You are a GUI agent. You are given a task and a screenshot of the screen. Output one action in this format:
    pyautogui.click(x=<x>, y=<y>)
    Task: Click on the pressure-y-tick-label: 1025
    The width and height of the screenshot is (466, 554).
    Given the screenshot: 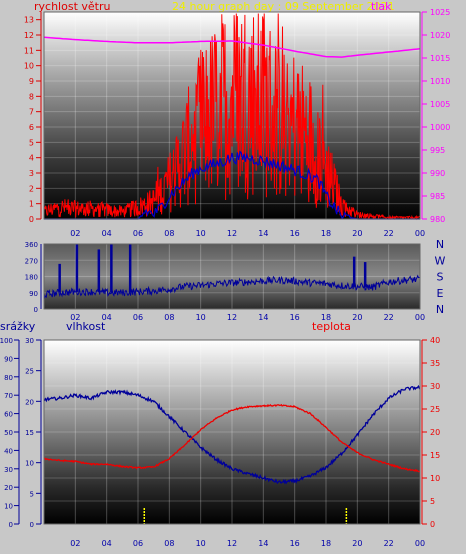 What is the action you would take?
    pyautogui.click(x=440, y=12)
    